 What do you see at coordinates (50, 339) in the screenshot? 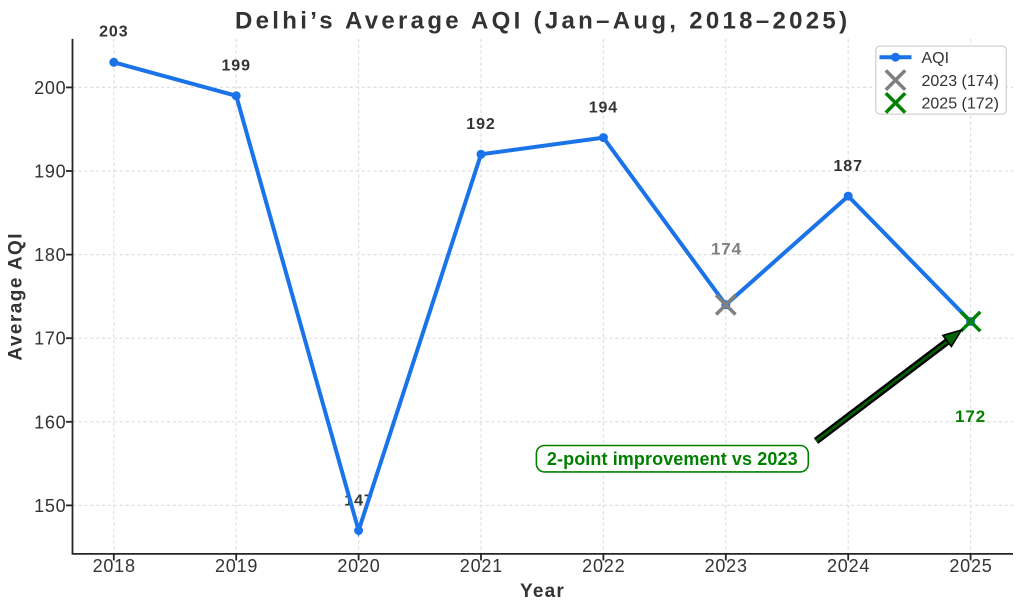
I see `svg-text: 170` at bounding box center [50, 339].